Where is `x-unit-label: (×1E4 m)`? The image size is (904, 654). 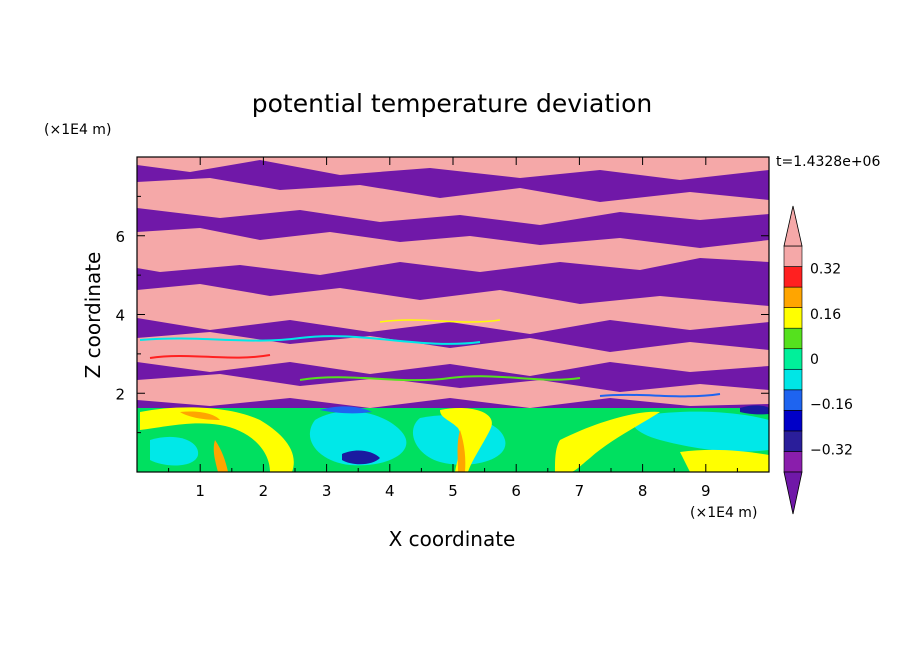 x-unit-label: (×1E4 m) is located at coordinates (723, 513).